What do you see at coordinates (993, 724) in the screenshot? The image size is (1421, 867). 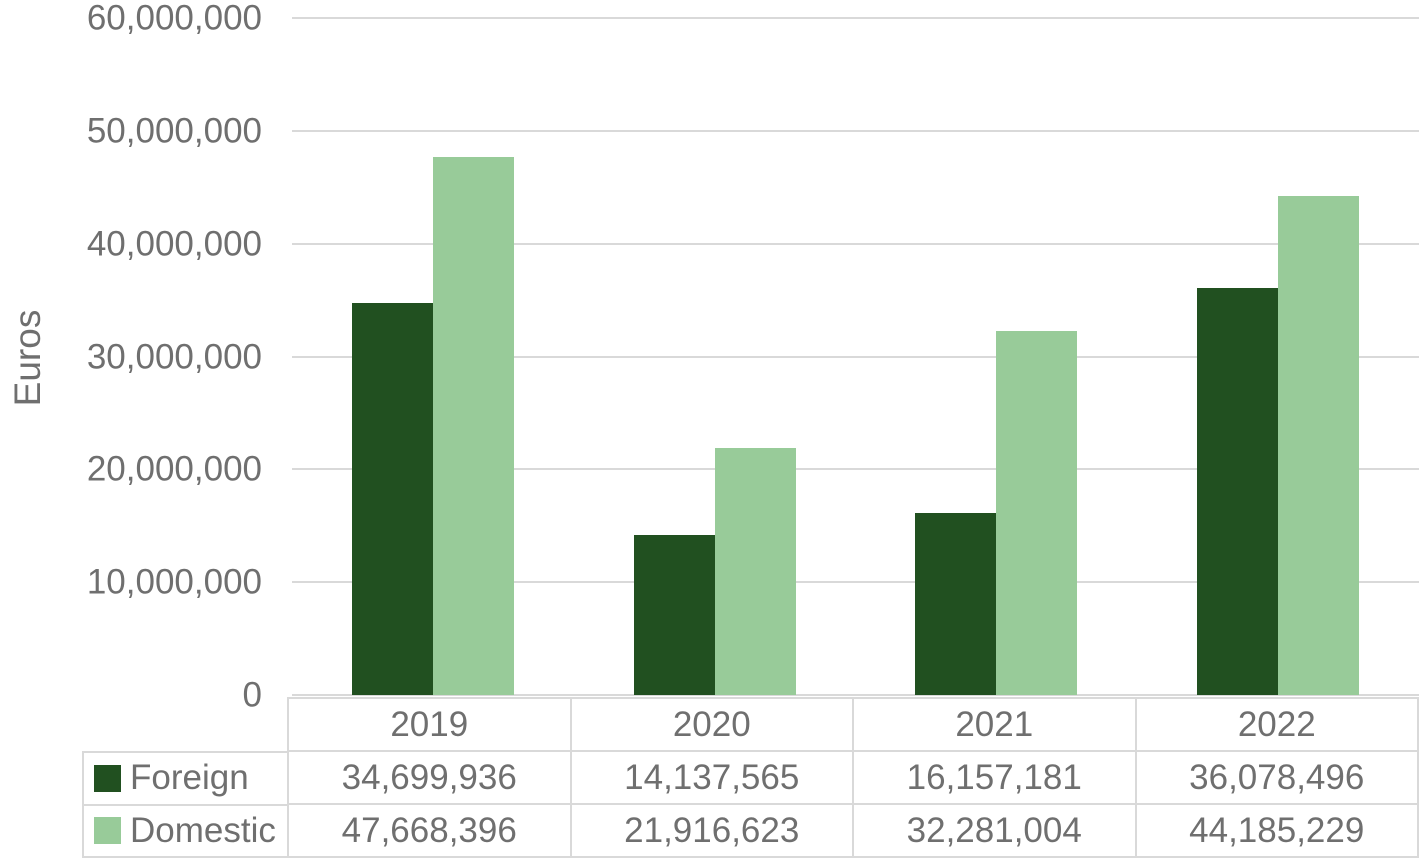 I see `category-header: 2021` at bounding box center [993, 724].